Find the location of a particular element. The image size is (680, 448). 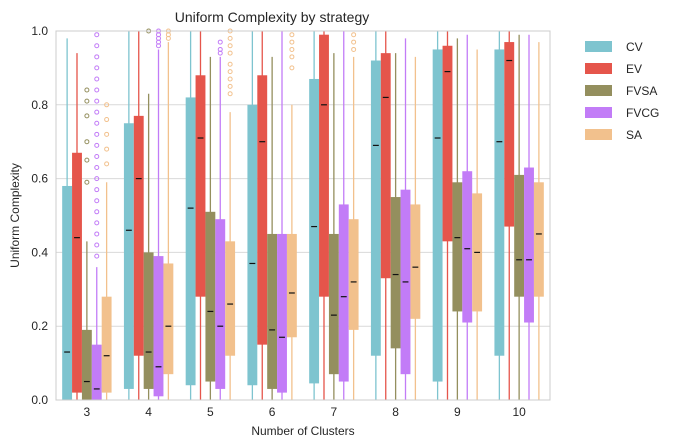

legend-swatch-fvsa is located at coordinates (598, 90).